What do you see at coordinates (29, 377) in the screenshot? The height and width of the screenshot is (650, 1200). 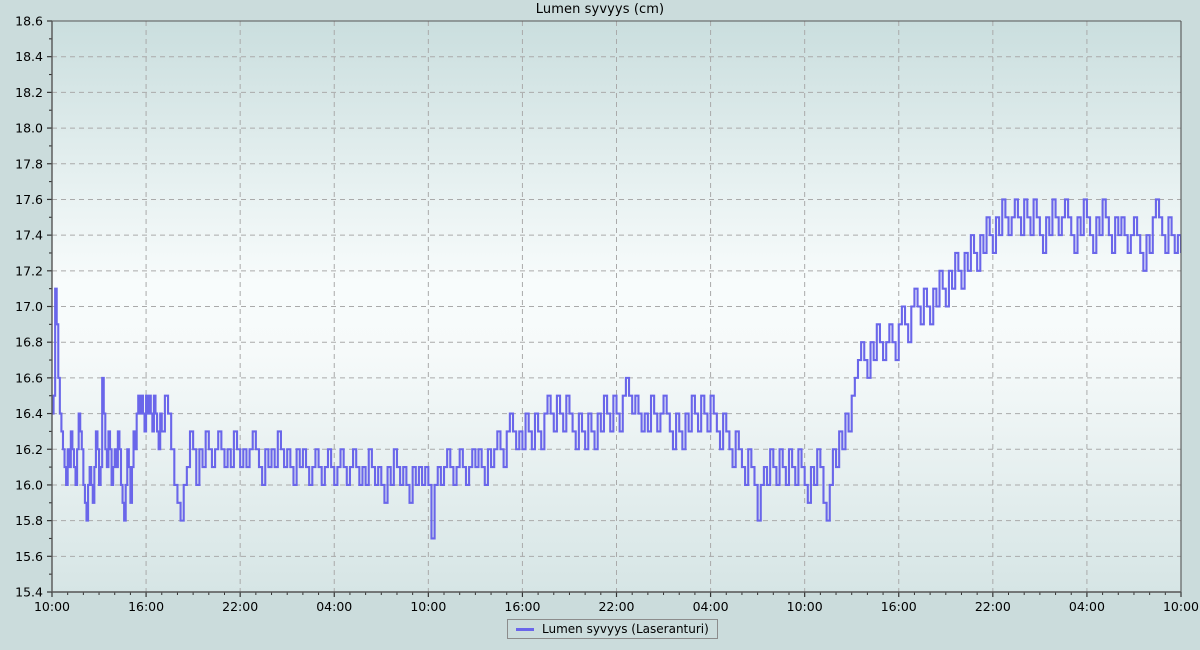 I see `y-axis-tick-label: 16.6` at bounding box center [29, 377].